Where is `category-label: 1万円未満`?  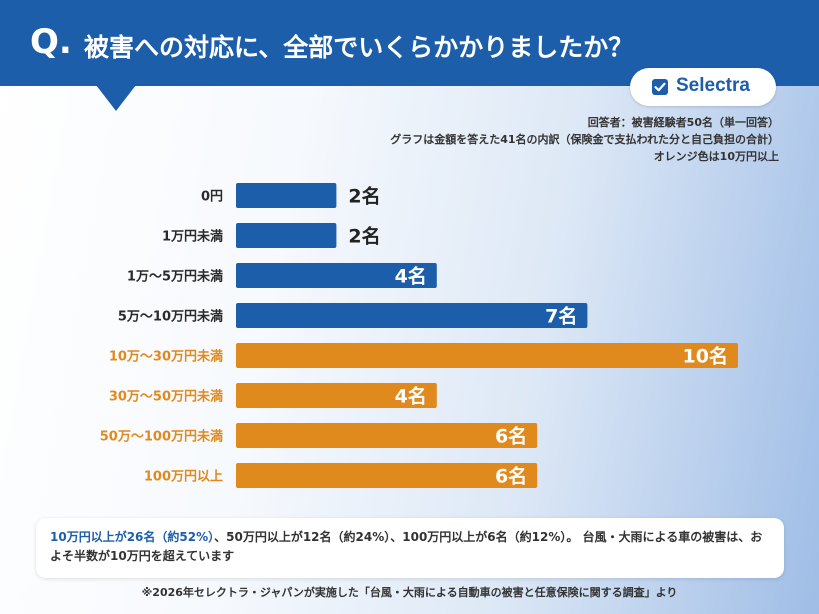 category-label: 1万円未満 is located at coordinates (192, 237).